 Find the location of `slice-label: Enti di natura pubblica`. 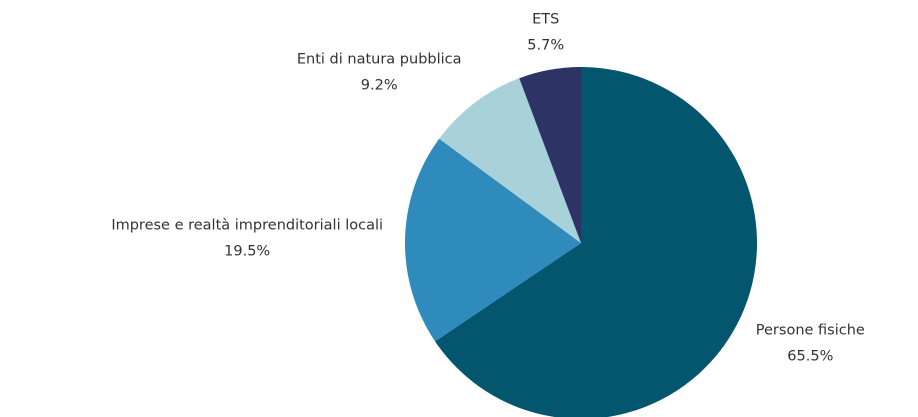

slice-label: Enti di natura pubblica is located at coordinates (379, 59).